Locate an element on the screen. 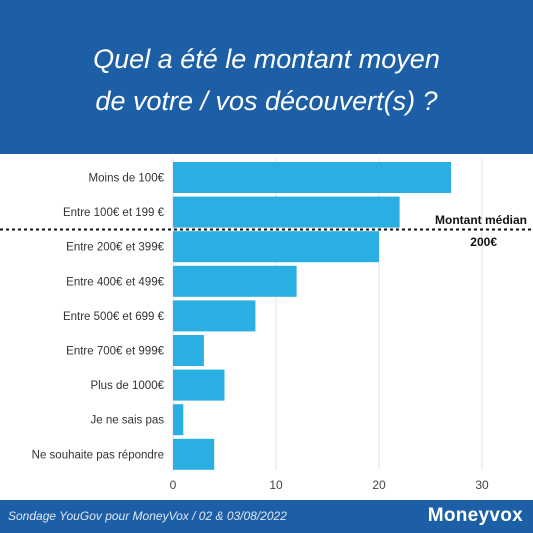 The height and width of the screenshot is (533, 533). median-value: 200€ is located at coordinates (483, 242).